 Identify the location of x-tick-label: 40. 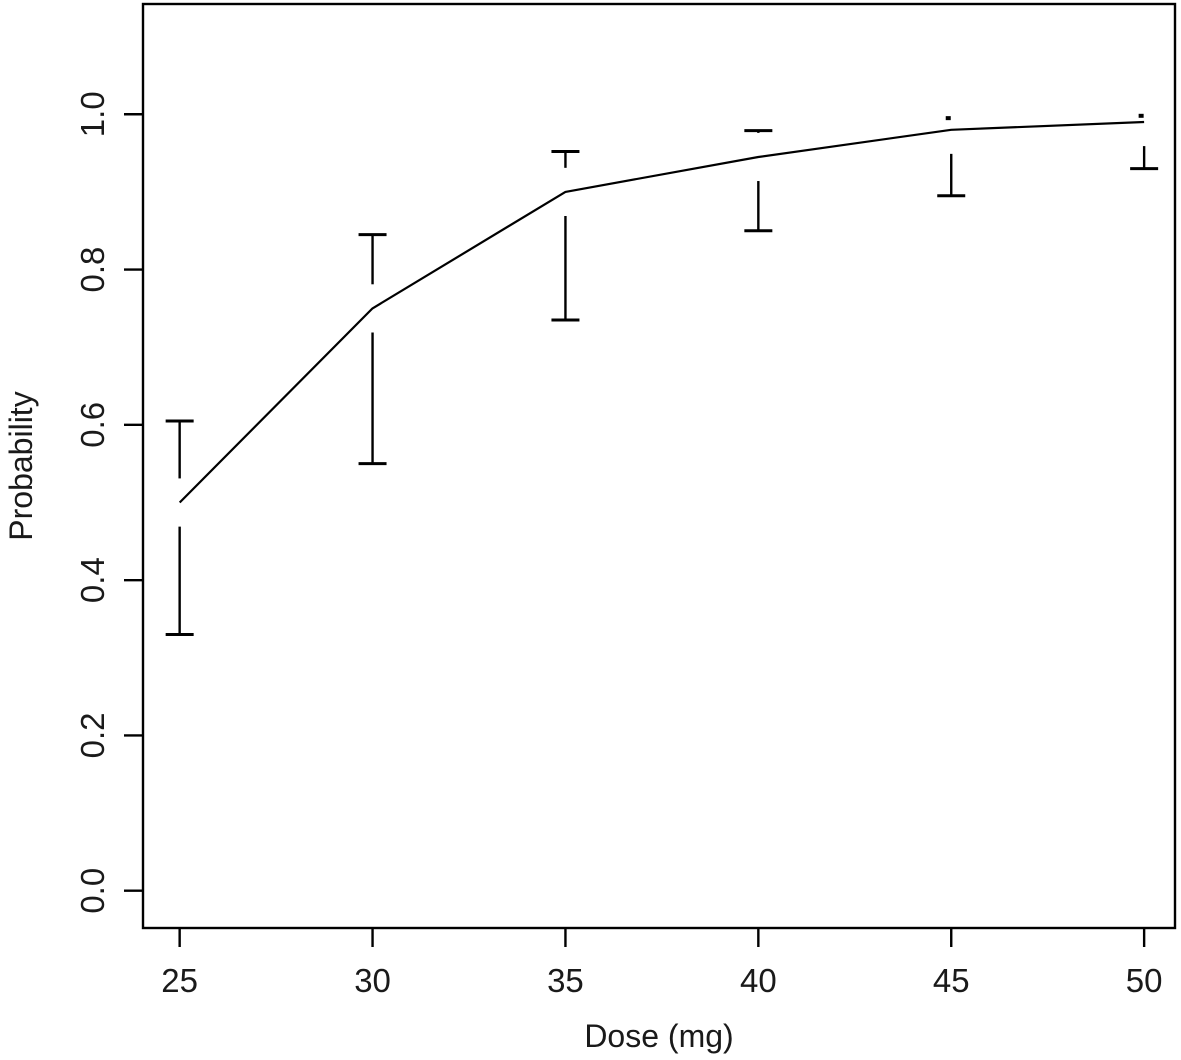
(758, 980).